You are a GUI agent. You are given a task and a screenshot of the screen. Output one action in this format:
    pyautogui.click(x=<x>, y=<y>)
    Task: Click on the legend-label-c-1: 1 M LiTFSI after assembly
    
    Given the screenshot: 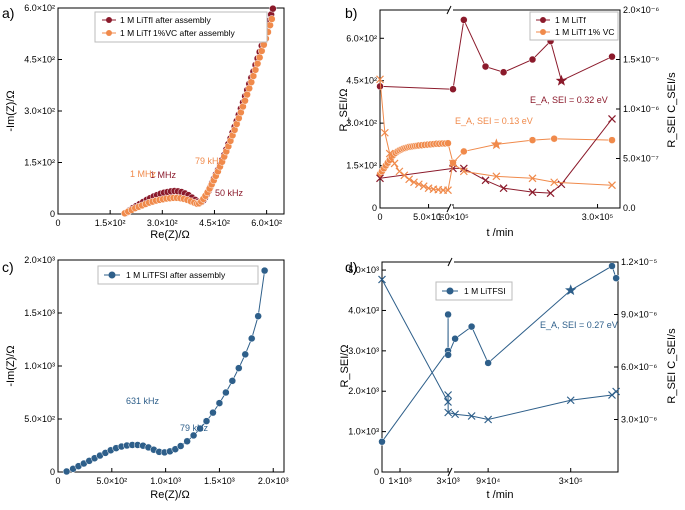 What is the action you would take?
    pyautogui.click(x=176, y=275)
    